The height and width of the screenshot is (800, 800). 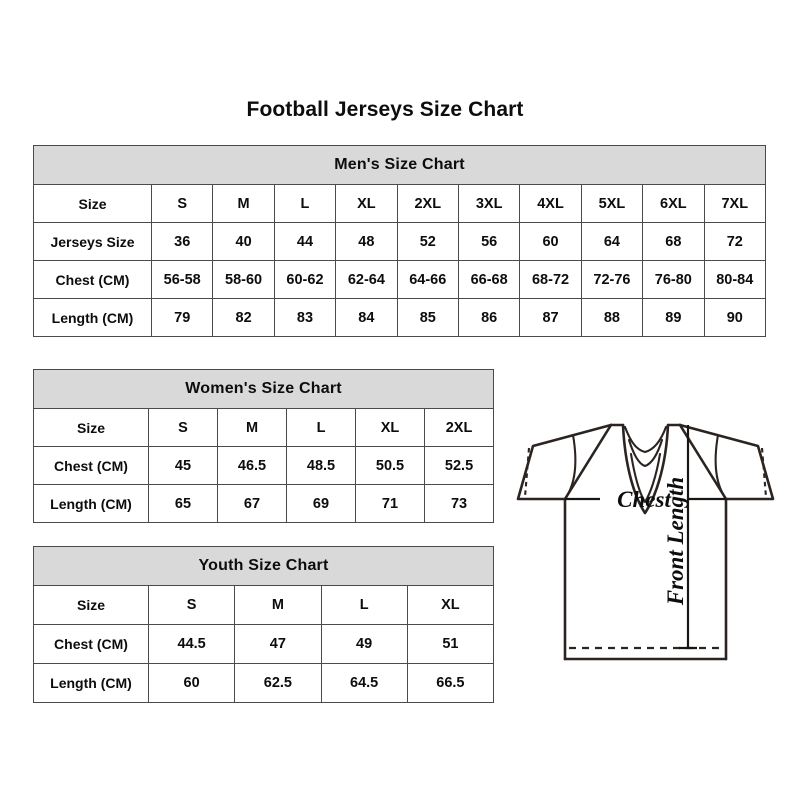 I want to click on cell-chest: 72-76, so click(x=612, y=279).